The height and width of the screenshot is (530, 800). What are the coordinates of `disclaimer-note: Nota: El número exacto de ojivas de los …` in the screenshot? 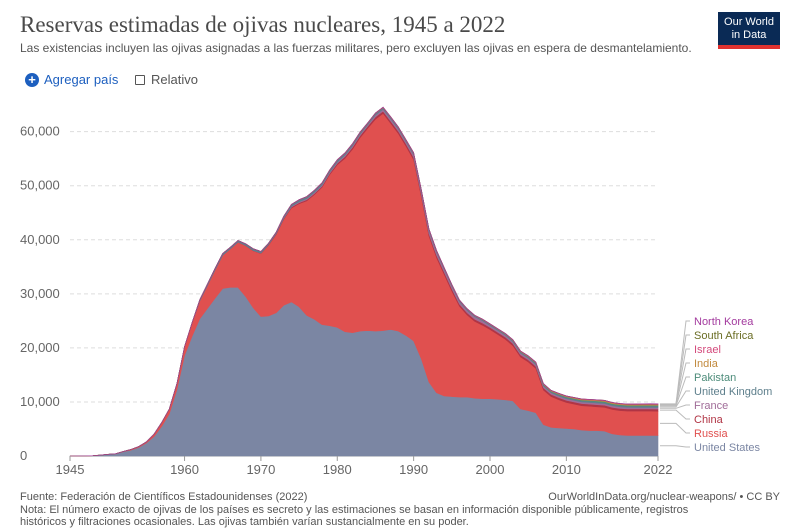 It's located at (354, 516).